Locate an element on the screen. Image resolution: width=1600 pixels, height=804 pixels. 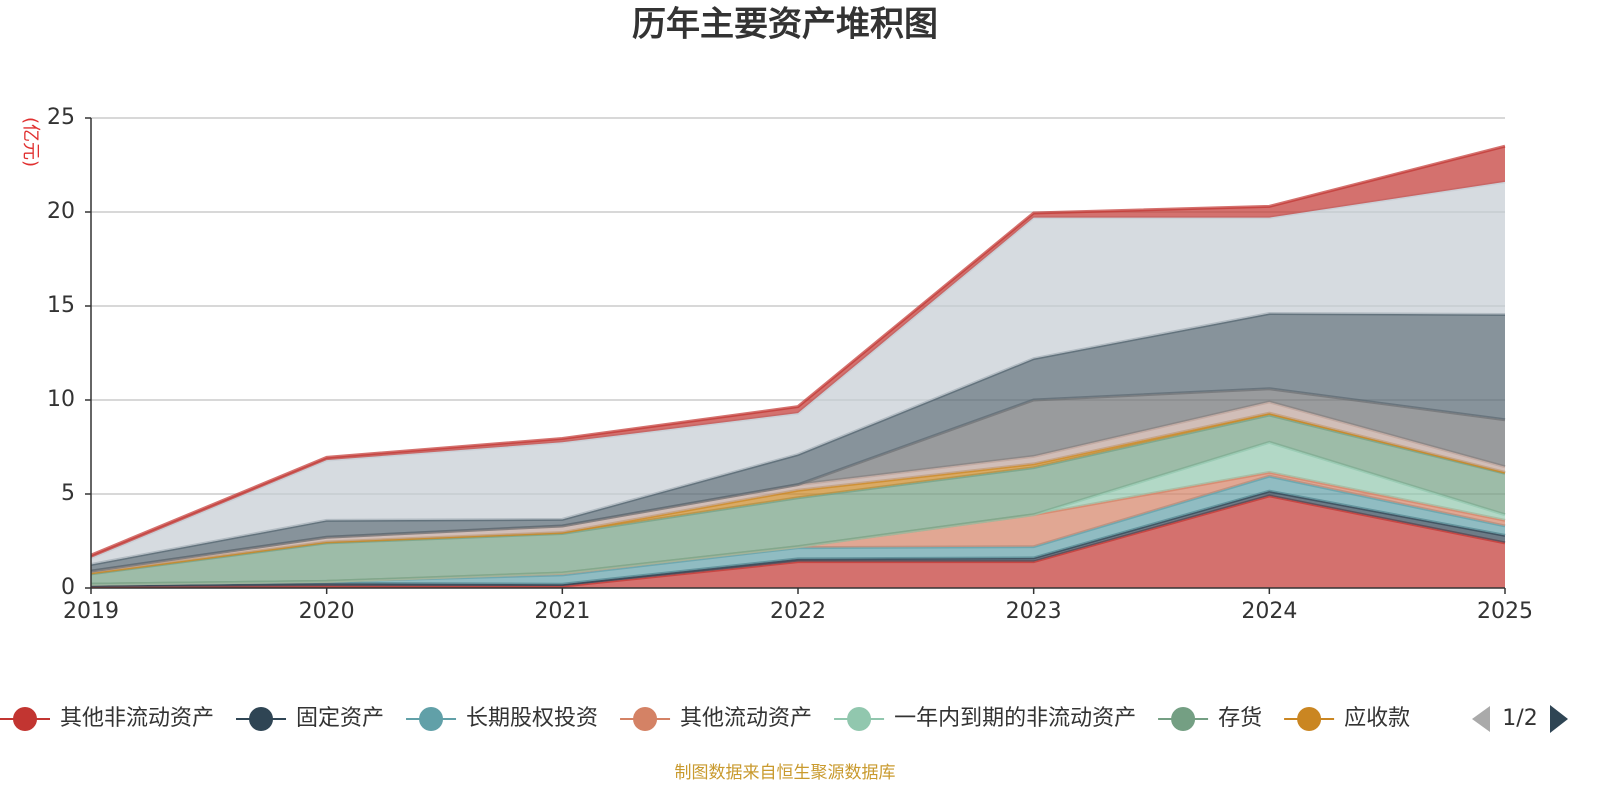
legend-item: 应收款 is located at coordinates (1347, 718).